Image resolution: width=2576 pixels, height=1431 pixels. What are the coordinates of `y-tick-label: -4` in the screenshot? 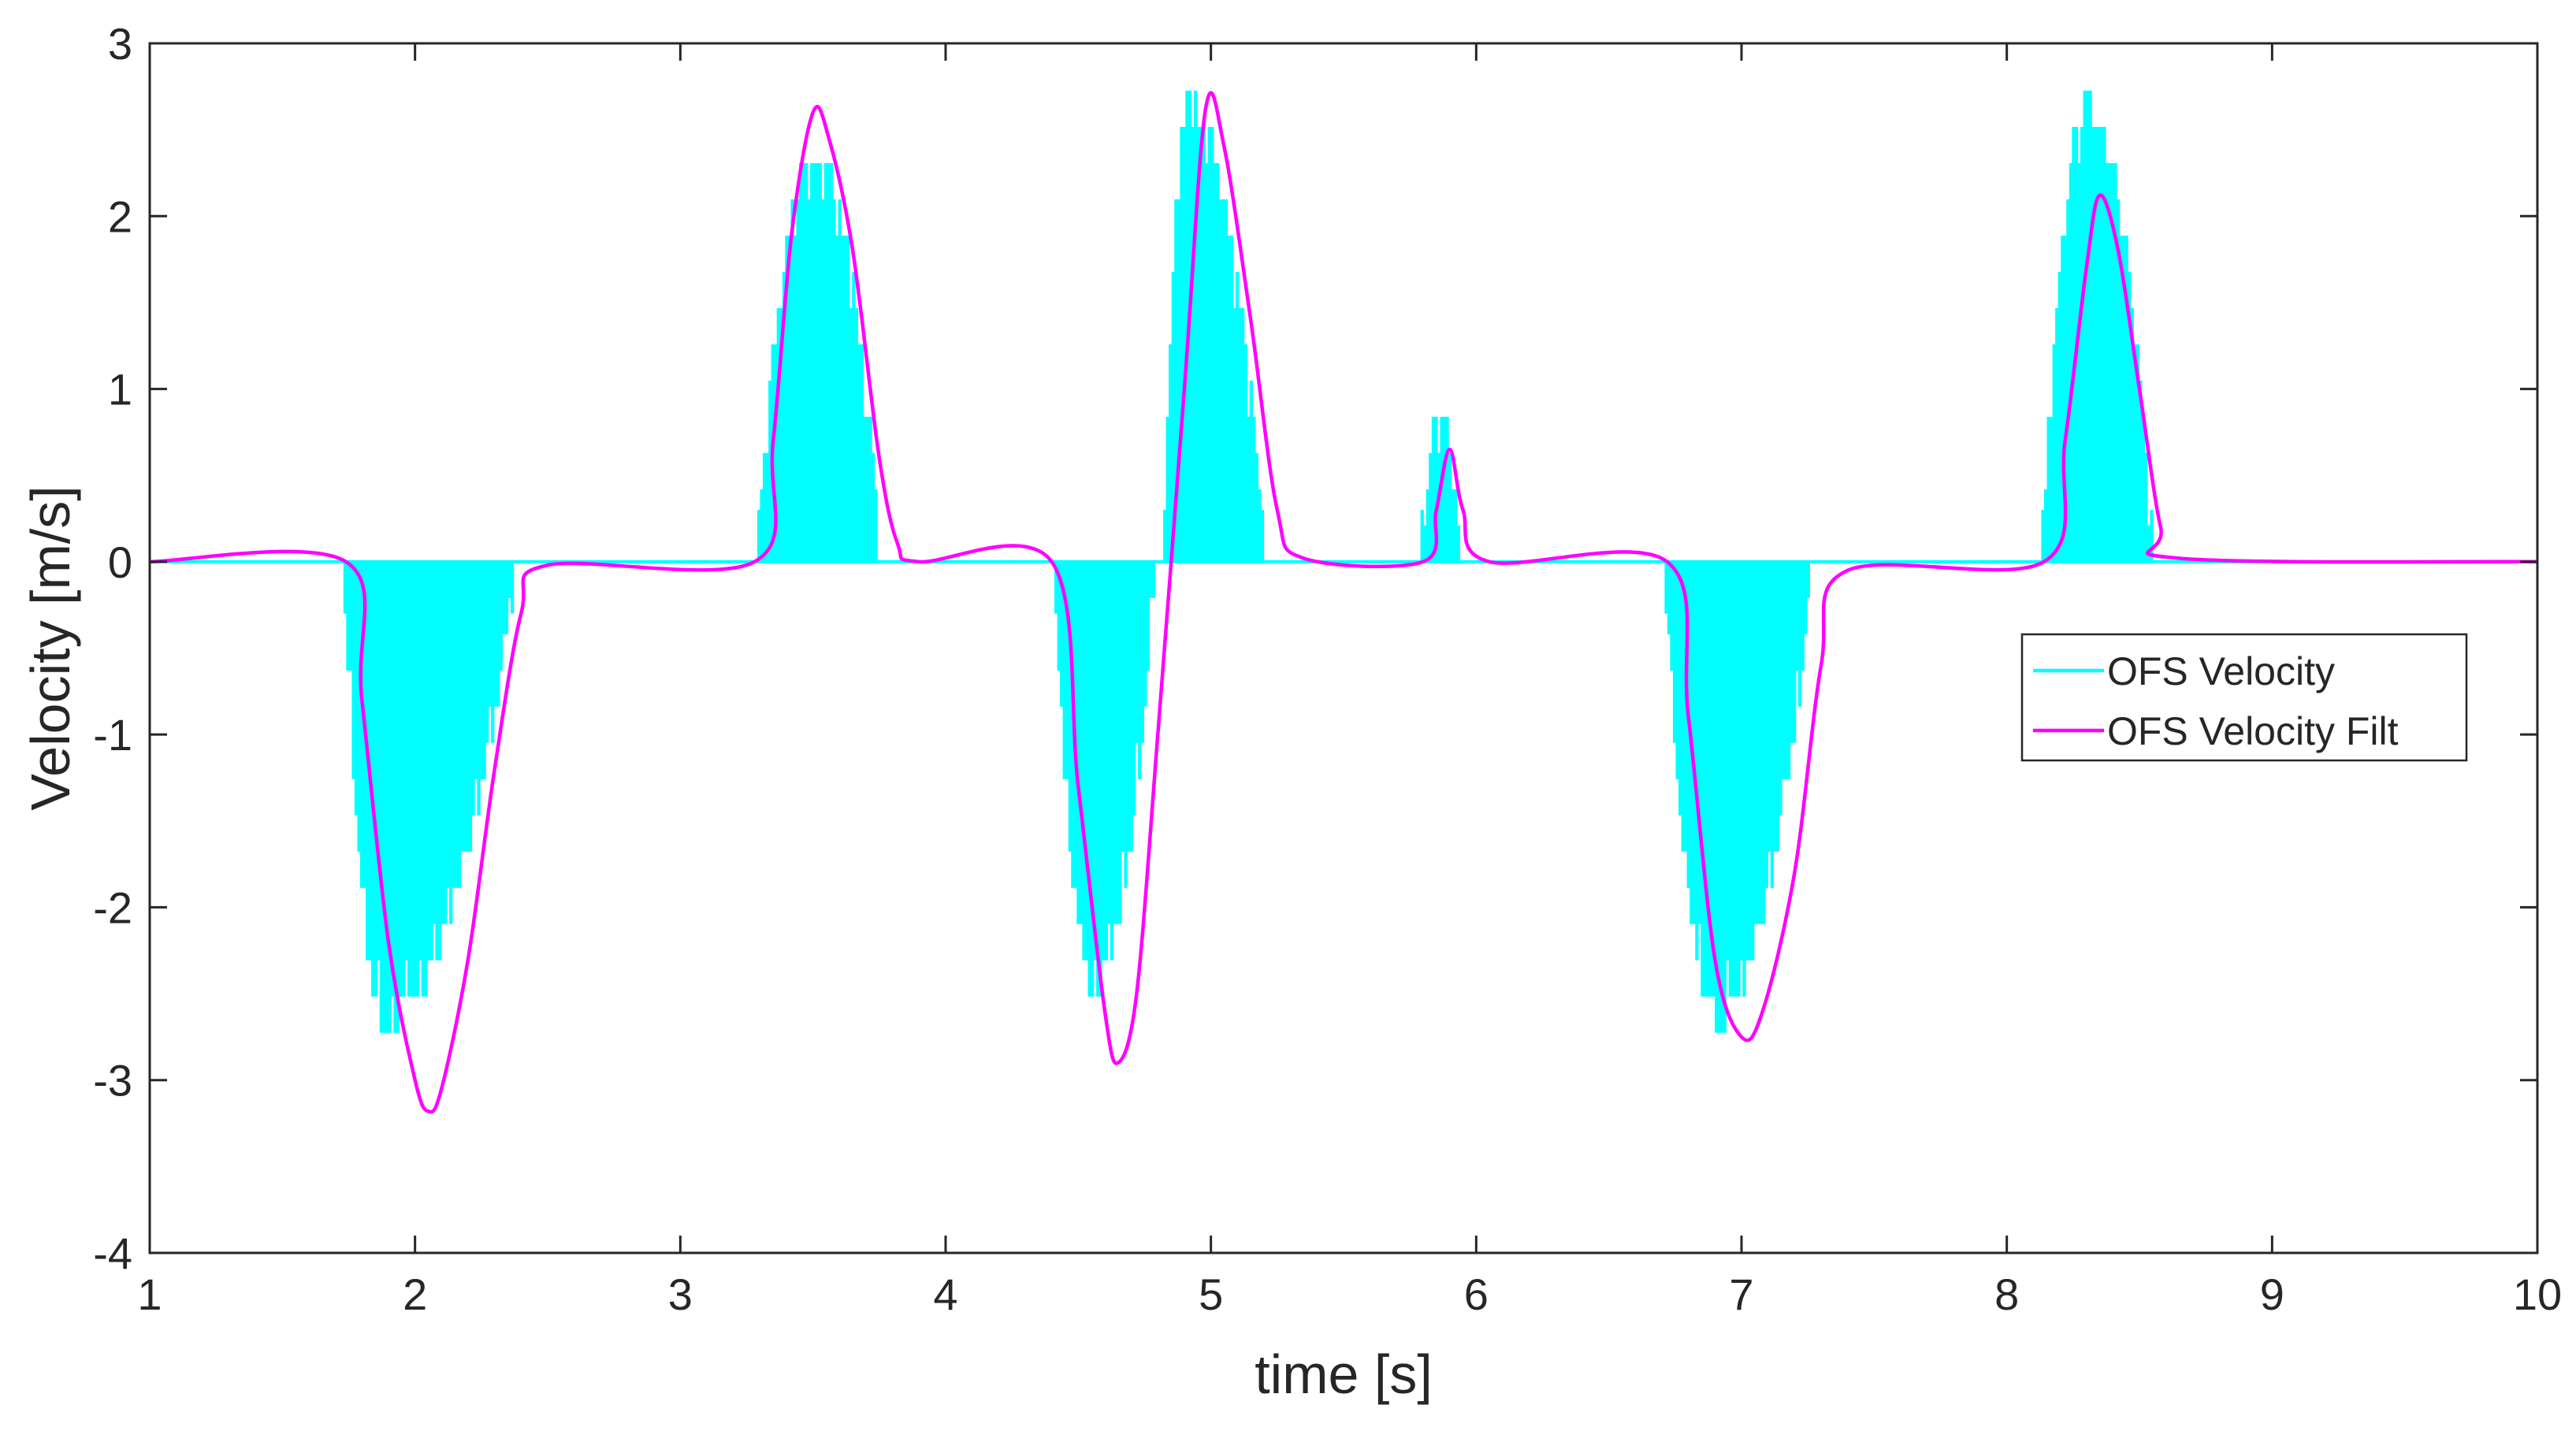 It's located at (112, 1253).